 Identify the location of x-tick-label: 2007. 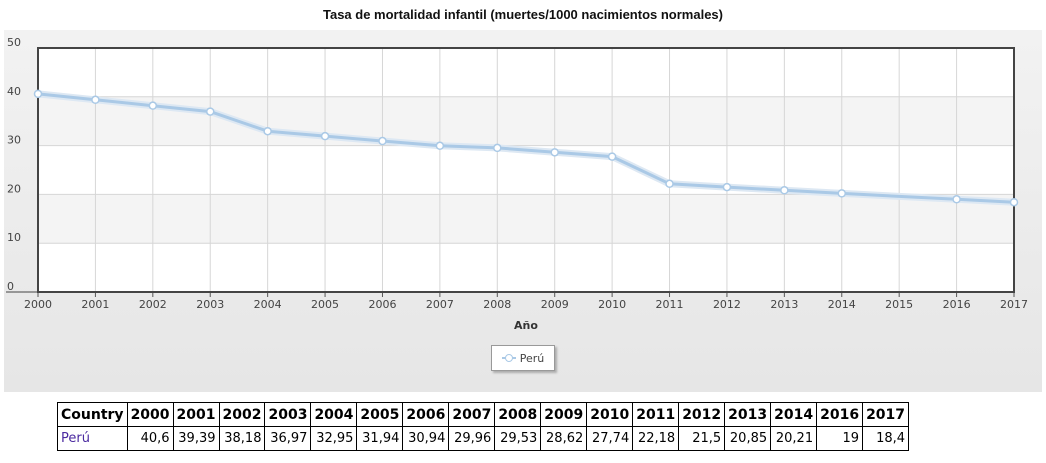
(440, 304).